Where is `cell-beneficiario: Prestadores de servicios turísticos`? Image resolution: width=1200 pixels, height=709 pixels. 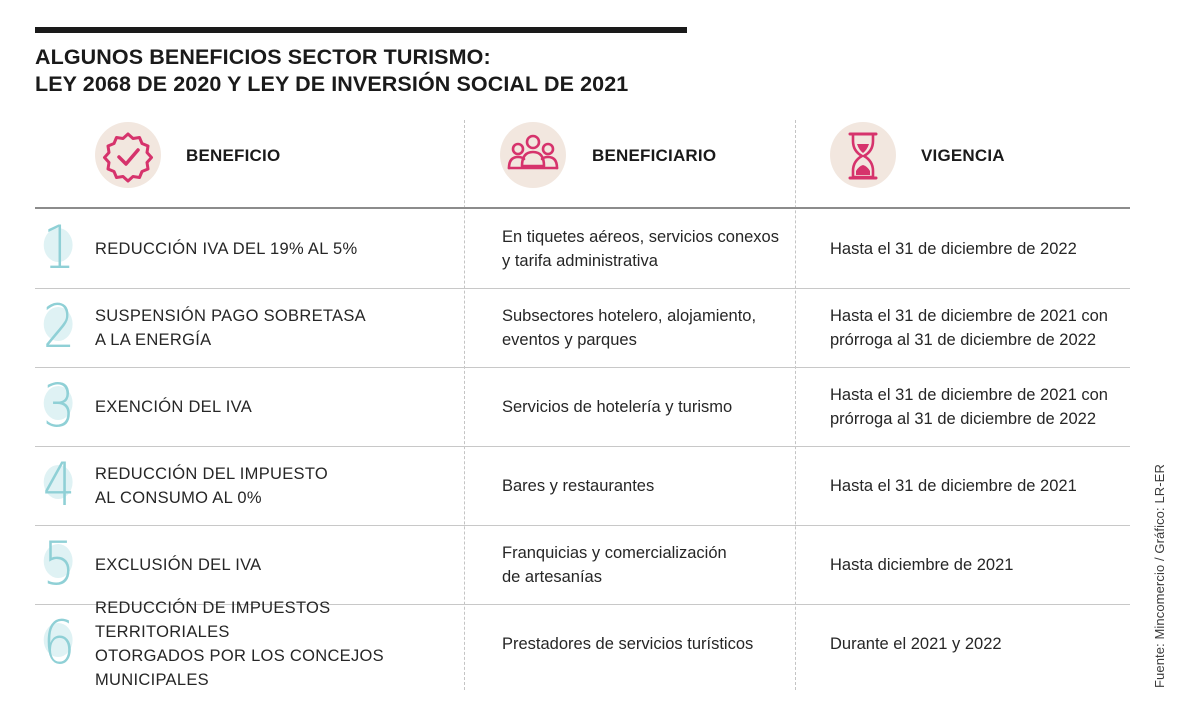
cell-beneficiario: Prestadores de servicios turísticos is located at coordinates (628, 643).